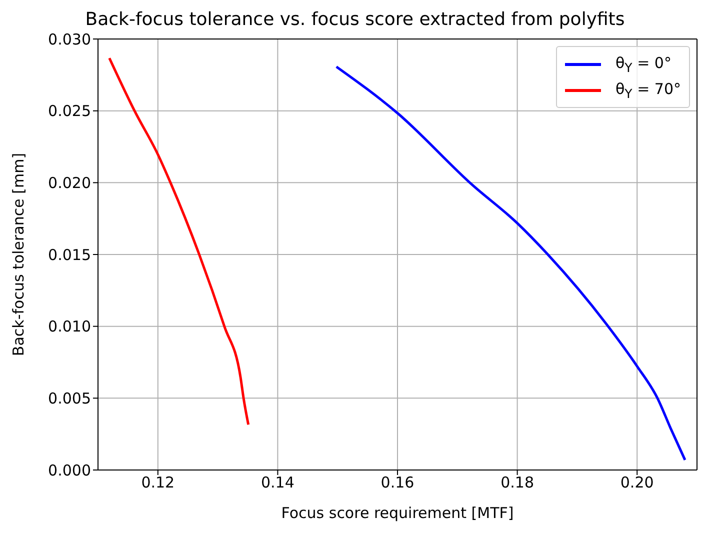  What do you see at coordinates (18, 254) in the screenshot?
I see `y-axis-title: Back-focus tolerance [mm]` at bounding box center [18, 254].